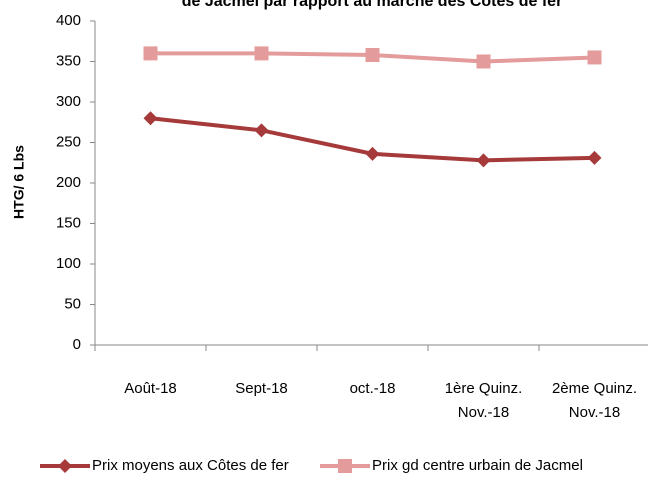 The image size is (648, 485). Describe the element at coordinates (150, 388) in the screenshot. I see `x-tick-label: Août-18` at that location.